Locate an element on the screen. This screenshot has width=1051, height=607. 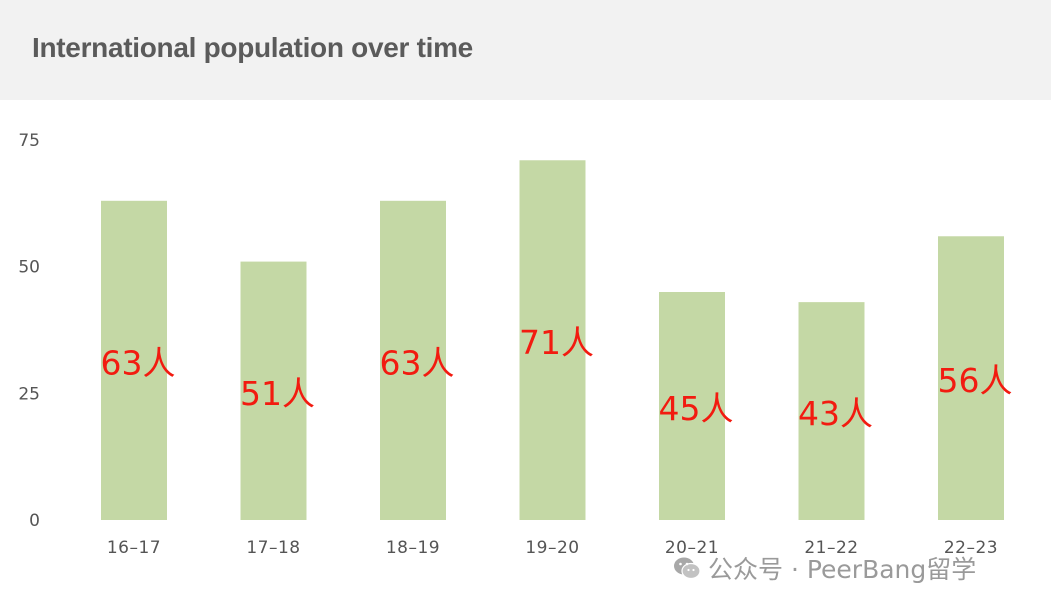
bar-21–22 is located at coordinates (831, 411).